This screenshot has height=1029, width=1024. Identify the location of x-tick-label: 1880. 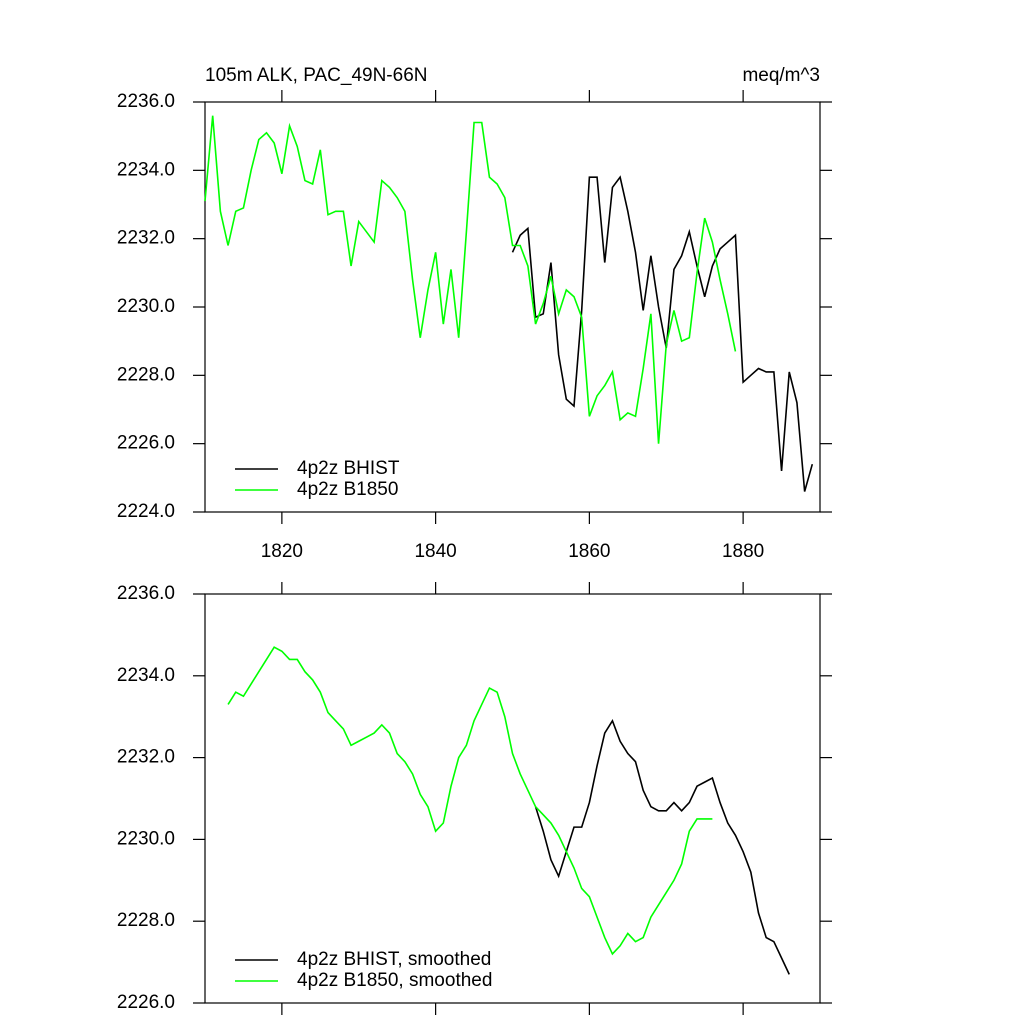
(743, 551).